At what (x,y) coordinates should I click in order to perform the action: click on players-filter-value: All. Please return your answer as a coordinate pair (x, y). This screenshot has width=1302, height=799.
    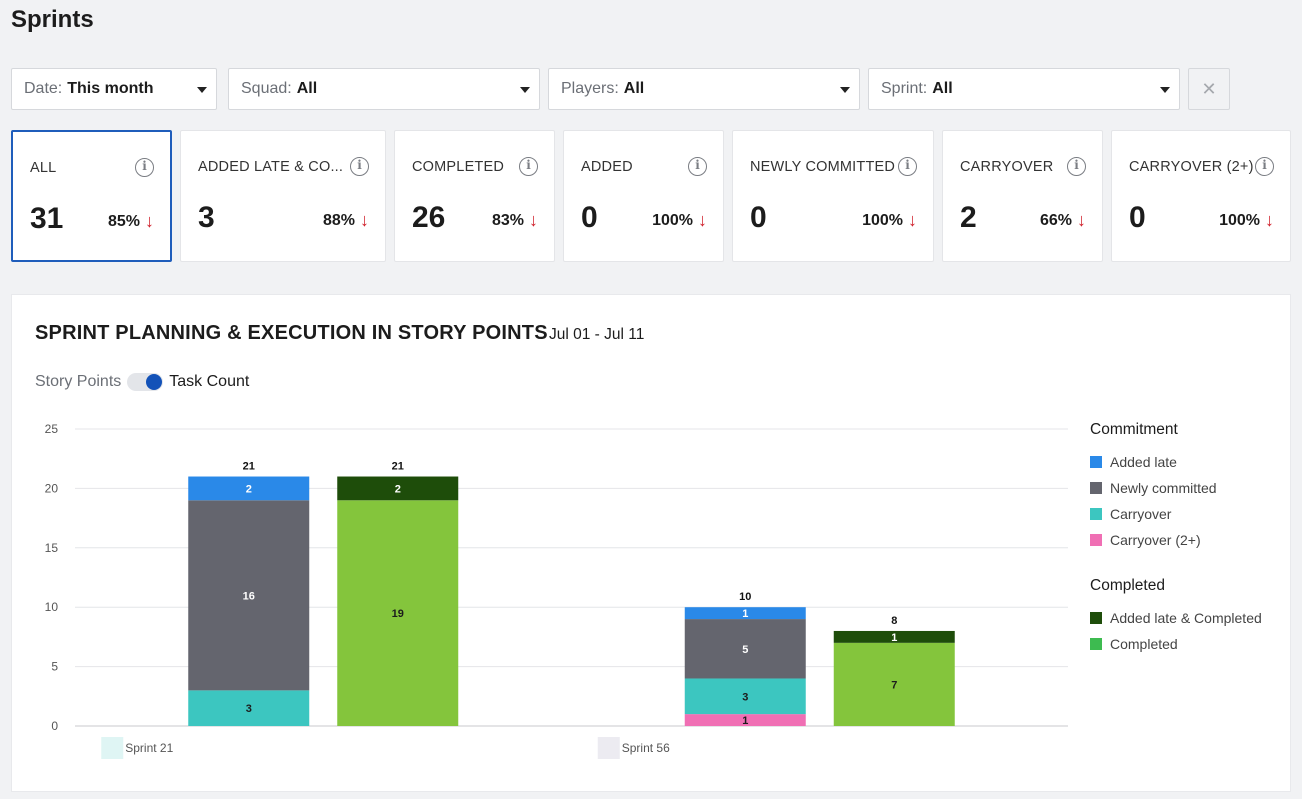
    Looking at the image, I should click on (634, 88).